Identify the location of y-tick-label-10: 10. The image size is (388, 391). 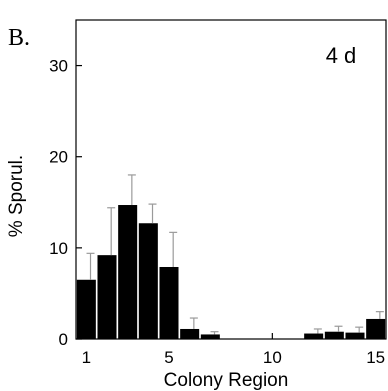
(58, 248).